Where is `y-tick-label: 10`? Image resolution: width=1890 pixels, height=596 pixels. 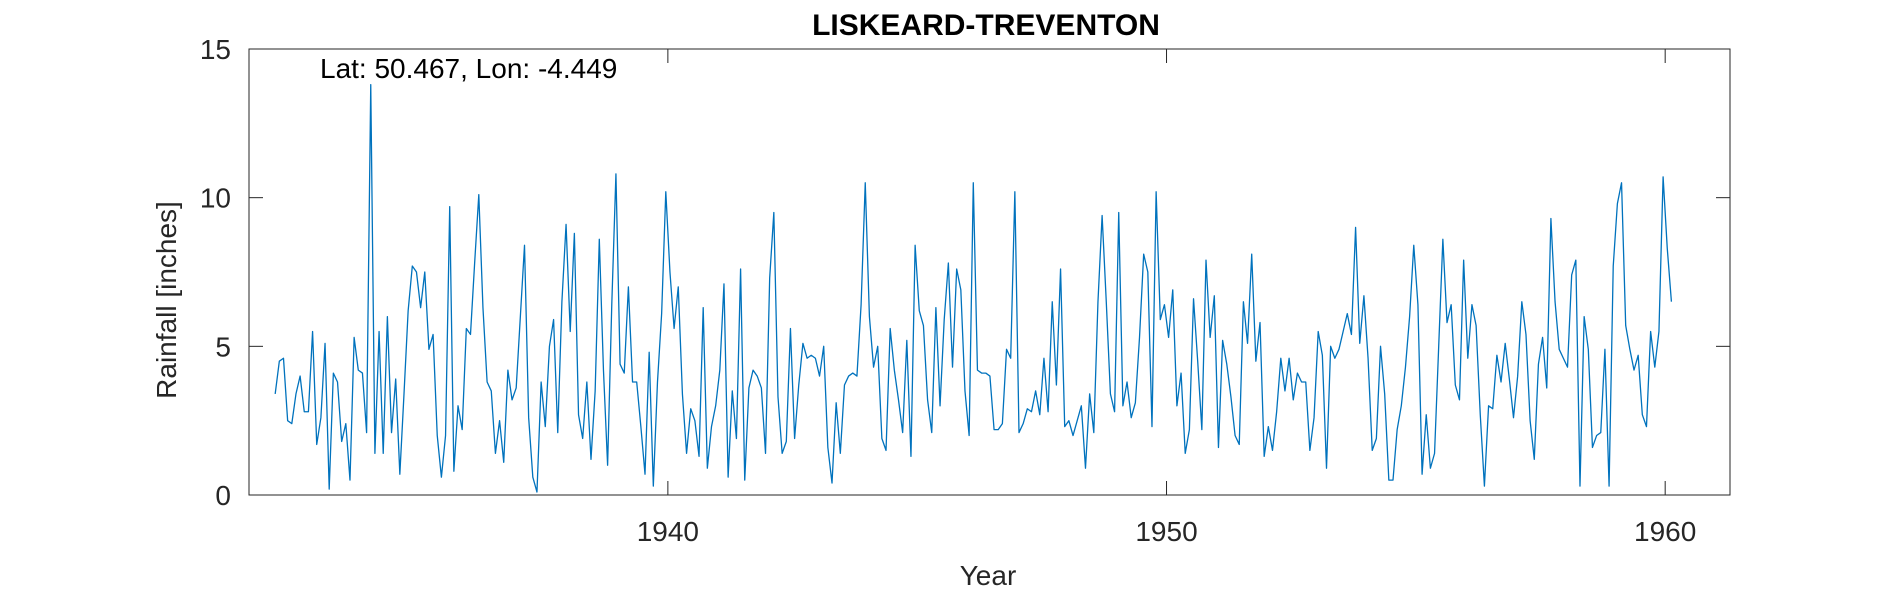
y-tick-label: 10 is located at coordinates (215, 198).